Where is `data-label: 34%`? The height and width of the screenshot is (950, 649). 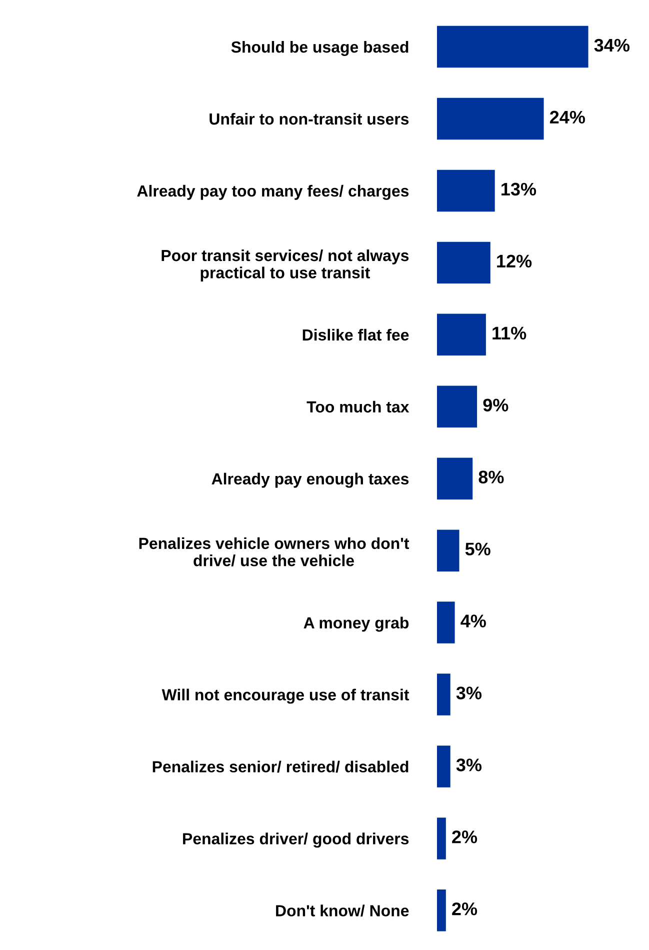
data-label: 34% is located at coordinates (612, 45).